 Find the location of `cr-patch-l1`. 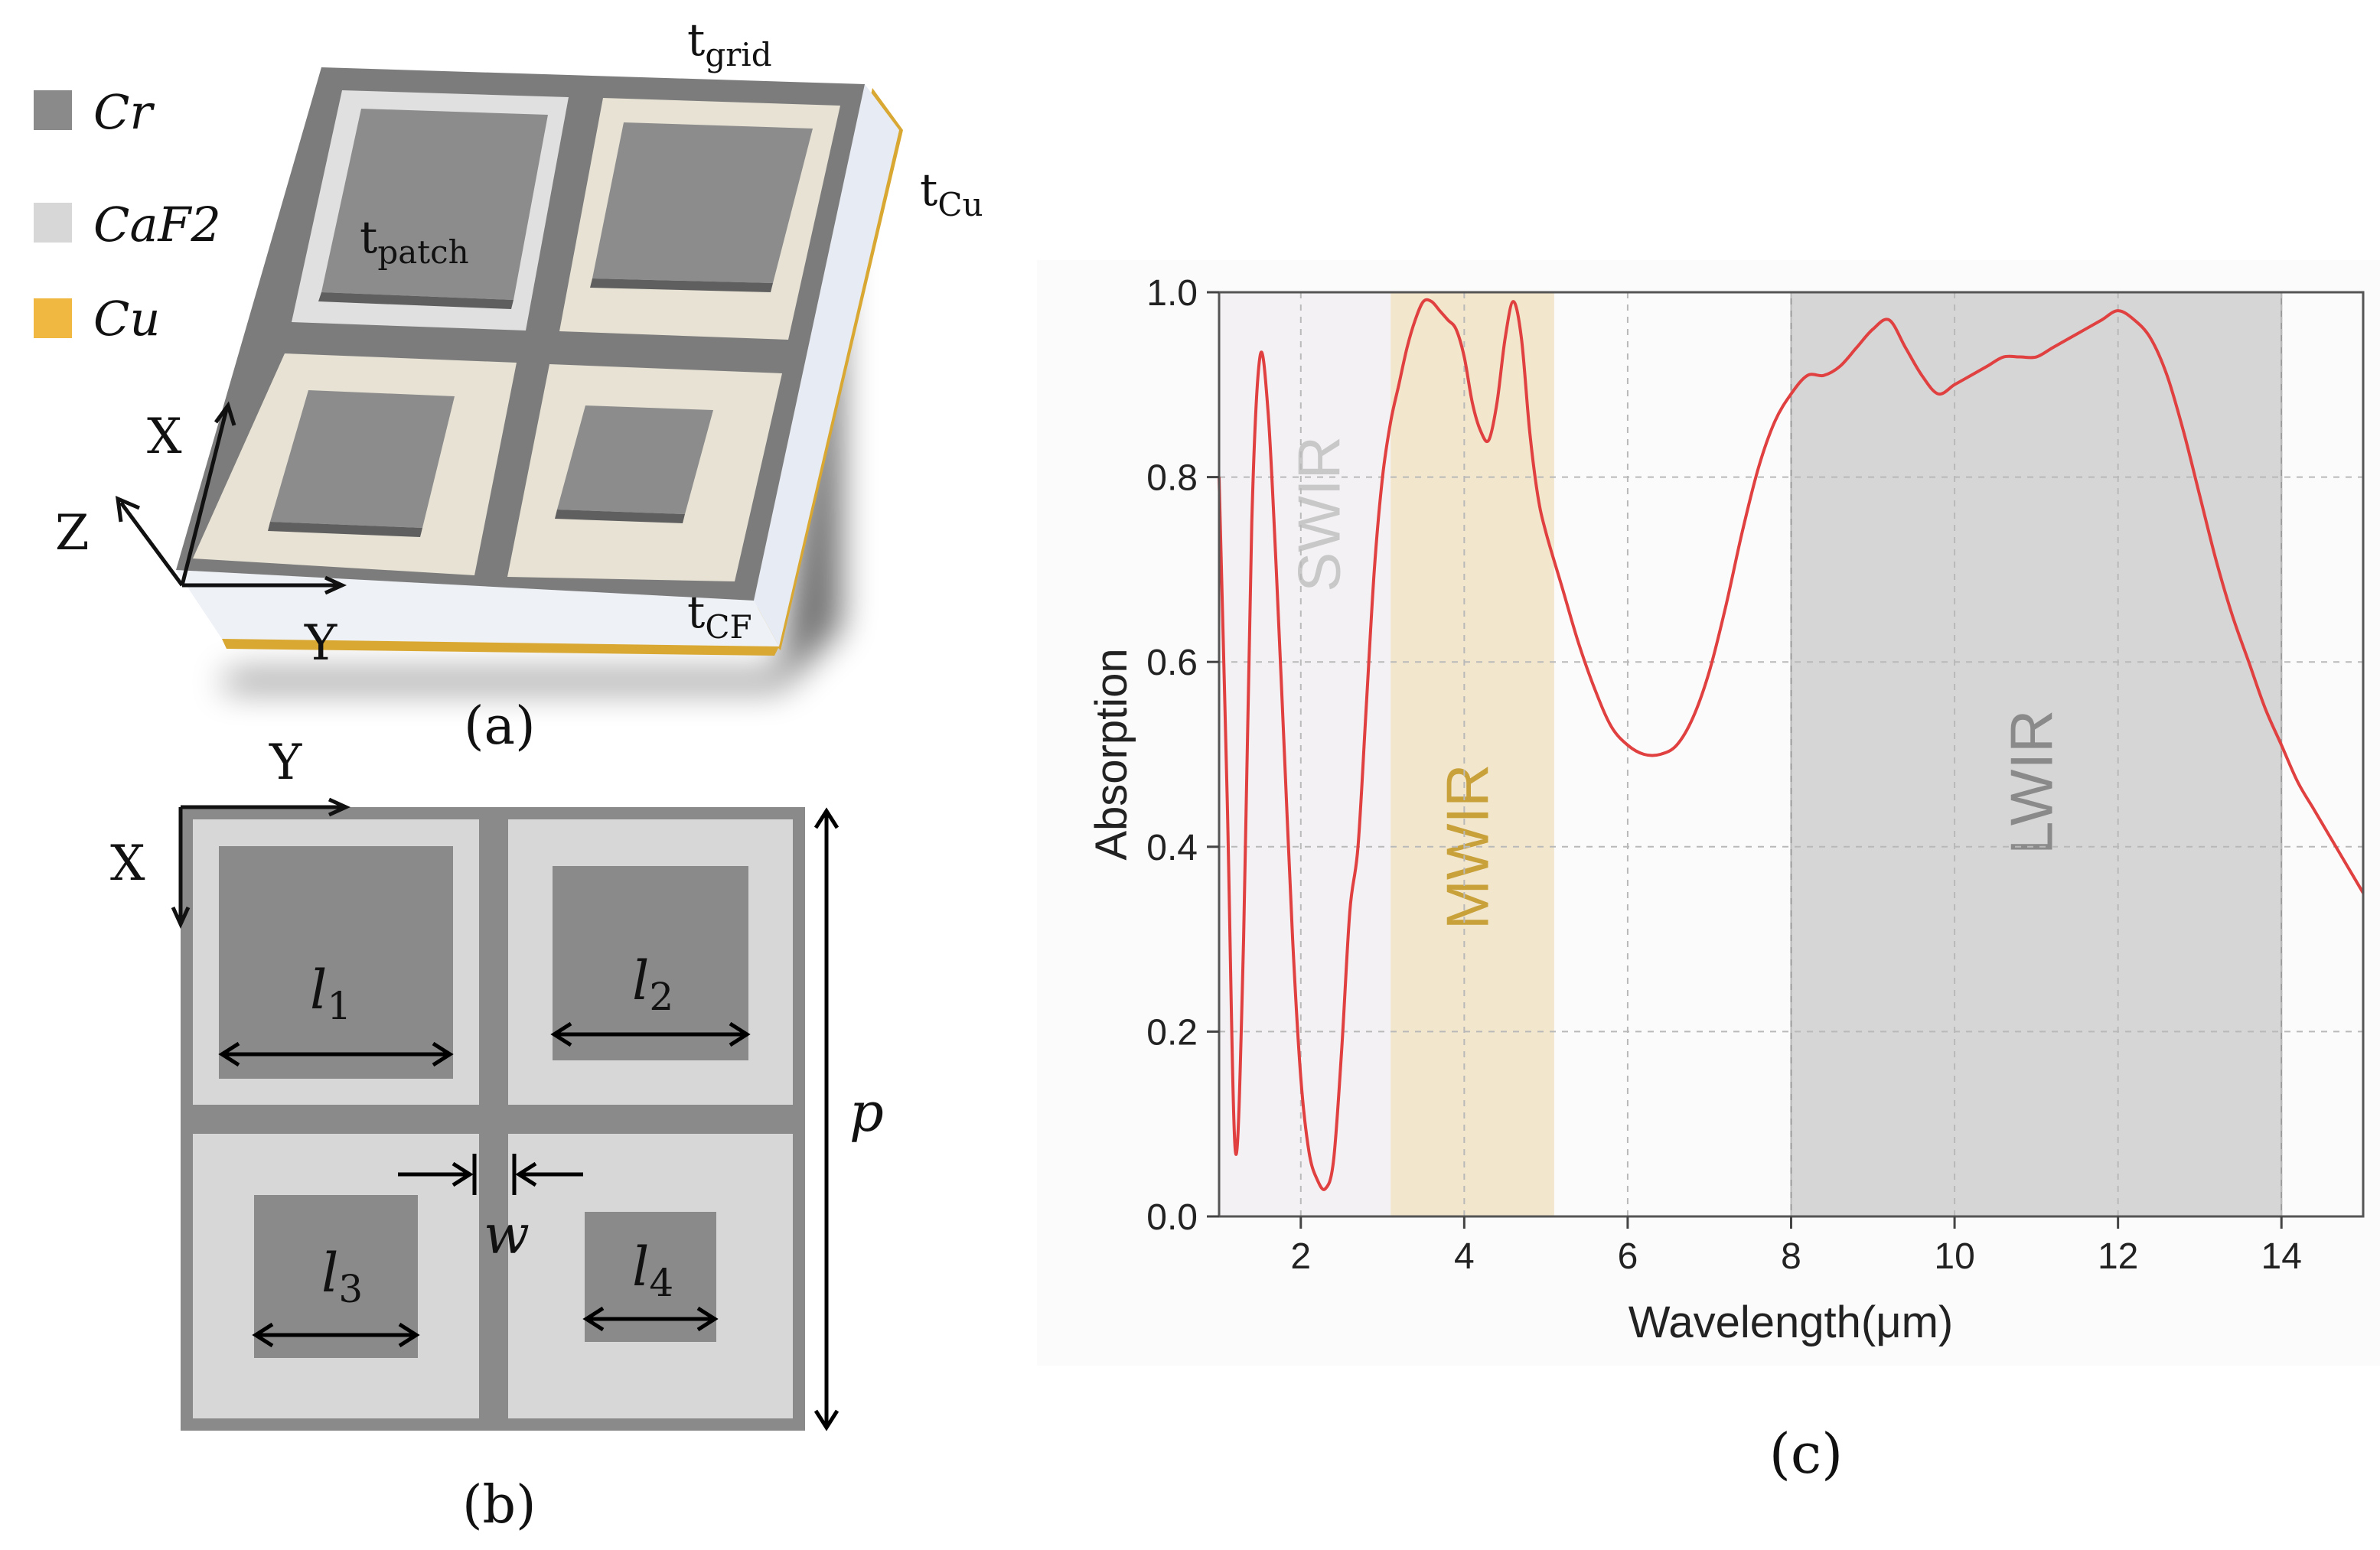

cr-patch-l1 is located at coordinates (336, 962).